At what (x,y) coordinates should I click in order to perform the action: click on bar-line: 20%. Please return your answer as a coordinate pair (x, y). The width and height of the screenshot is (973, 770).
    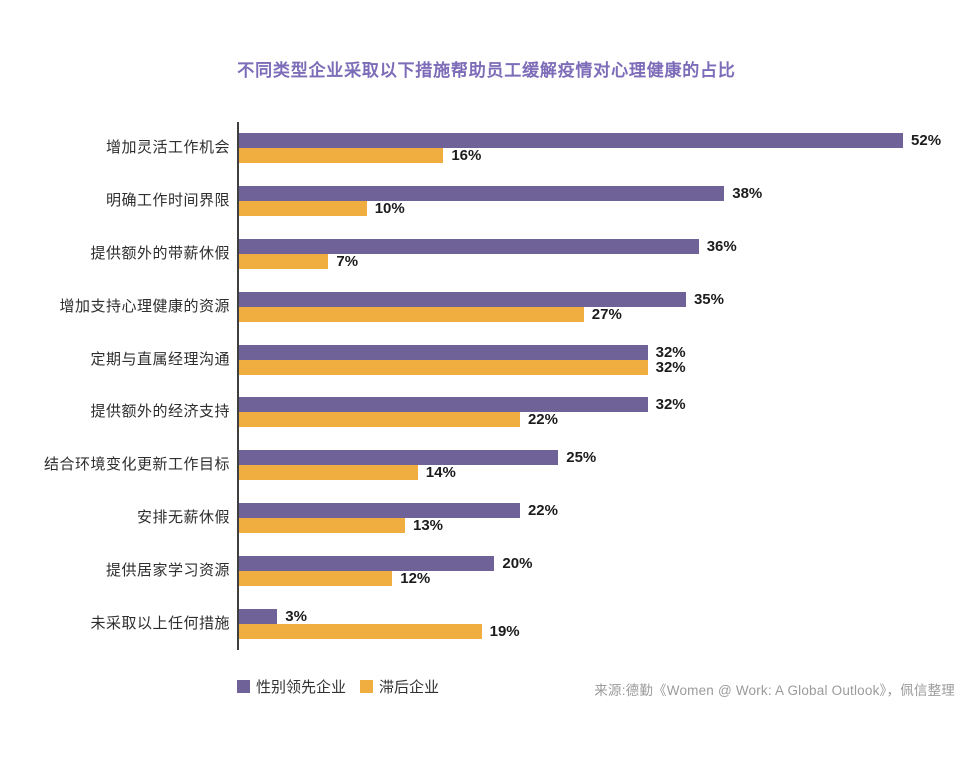
    Looking at the image, I should click on (386, 563).